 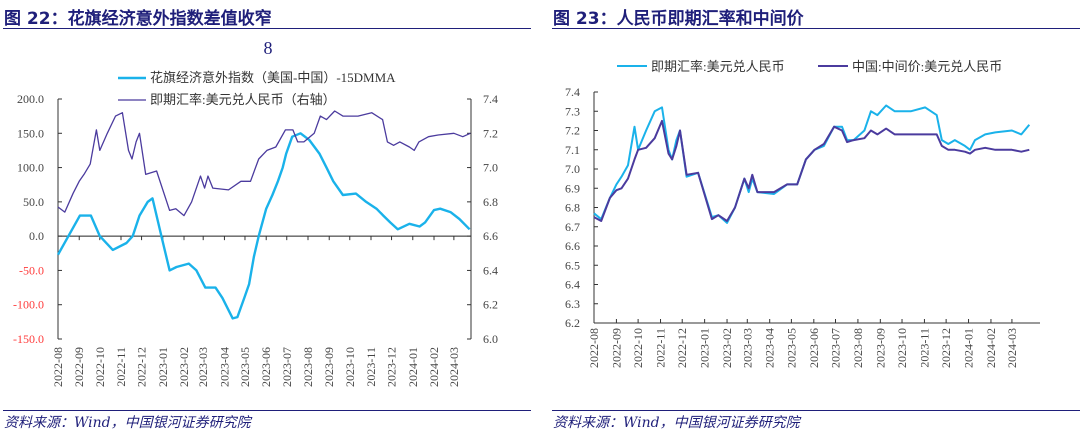 What do you see at coordinates (490, 270) in the screenshot?
I see `right-y-tick-label: 6.4` at bounding box center [490, 270].